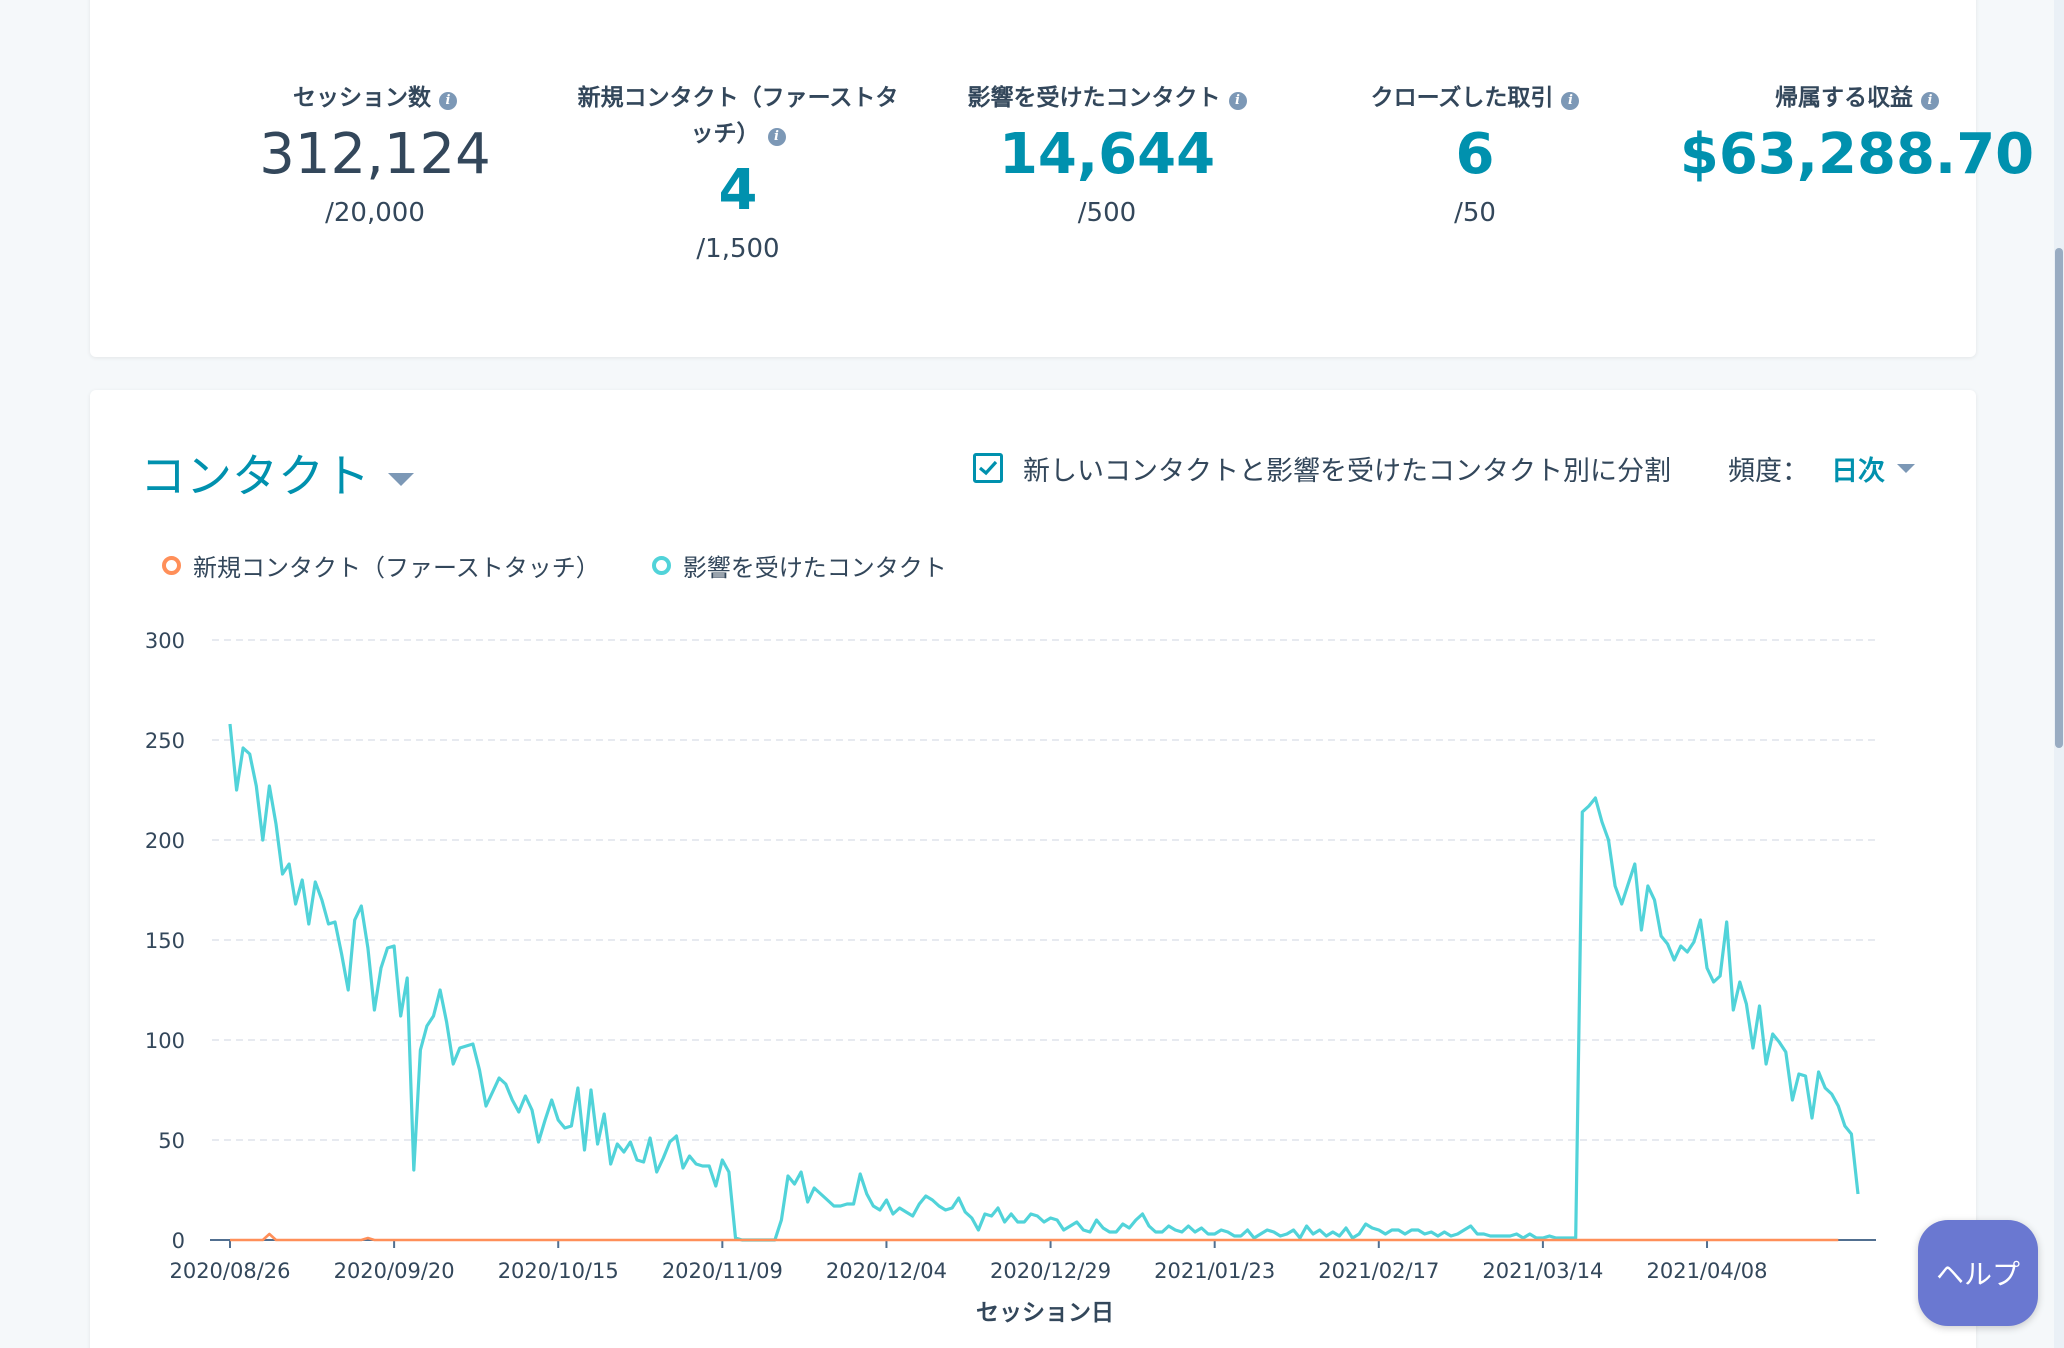  Describe the element at coordinates (1844, 98) in the screenshot. I see `kpi-label: 帰属する収益` at that location.